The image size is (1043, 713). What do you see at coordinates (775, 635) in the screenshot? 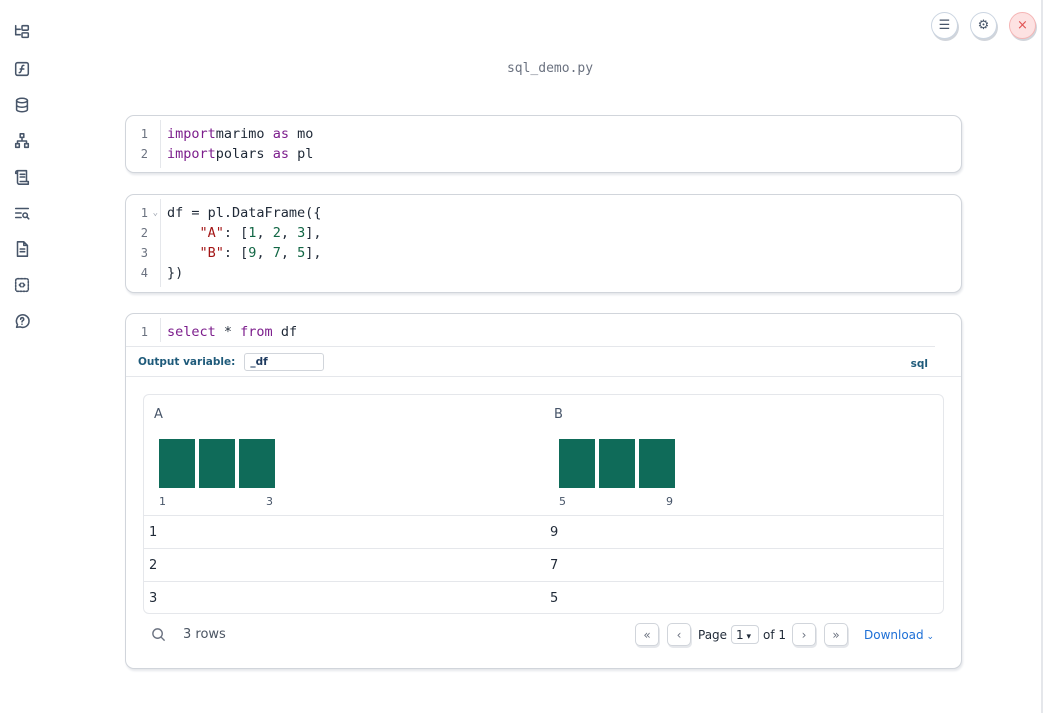
I see `page-of-label: of 1` at bounding box center [775, 635].